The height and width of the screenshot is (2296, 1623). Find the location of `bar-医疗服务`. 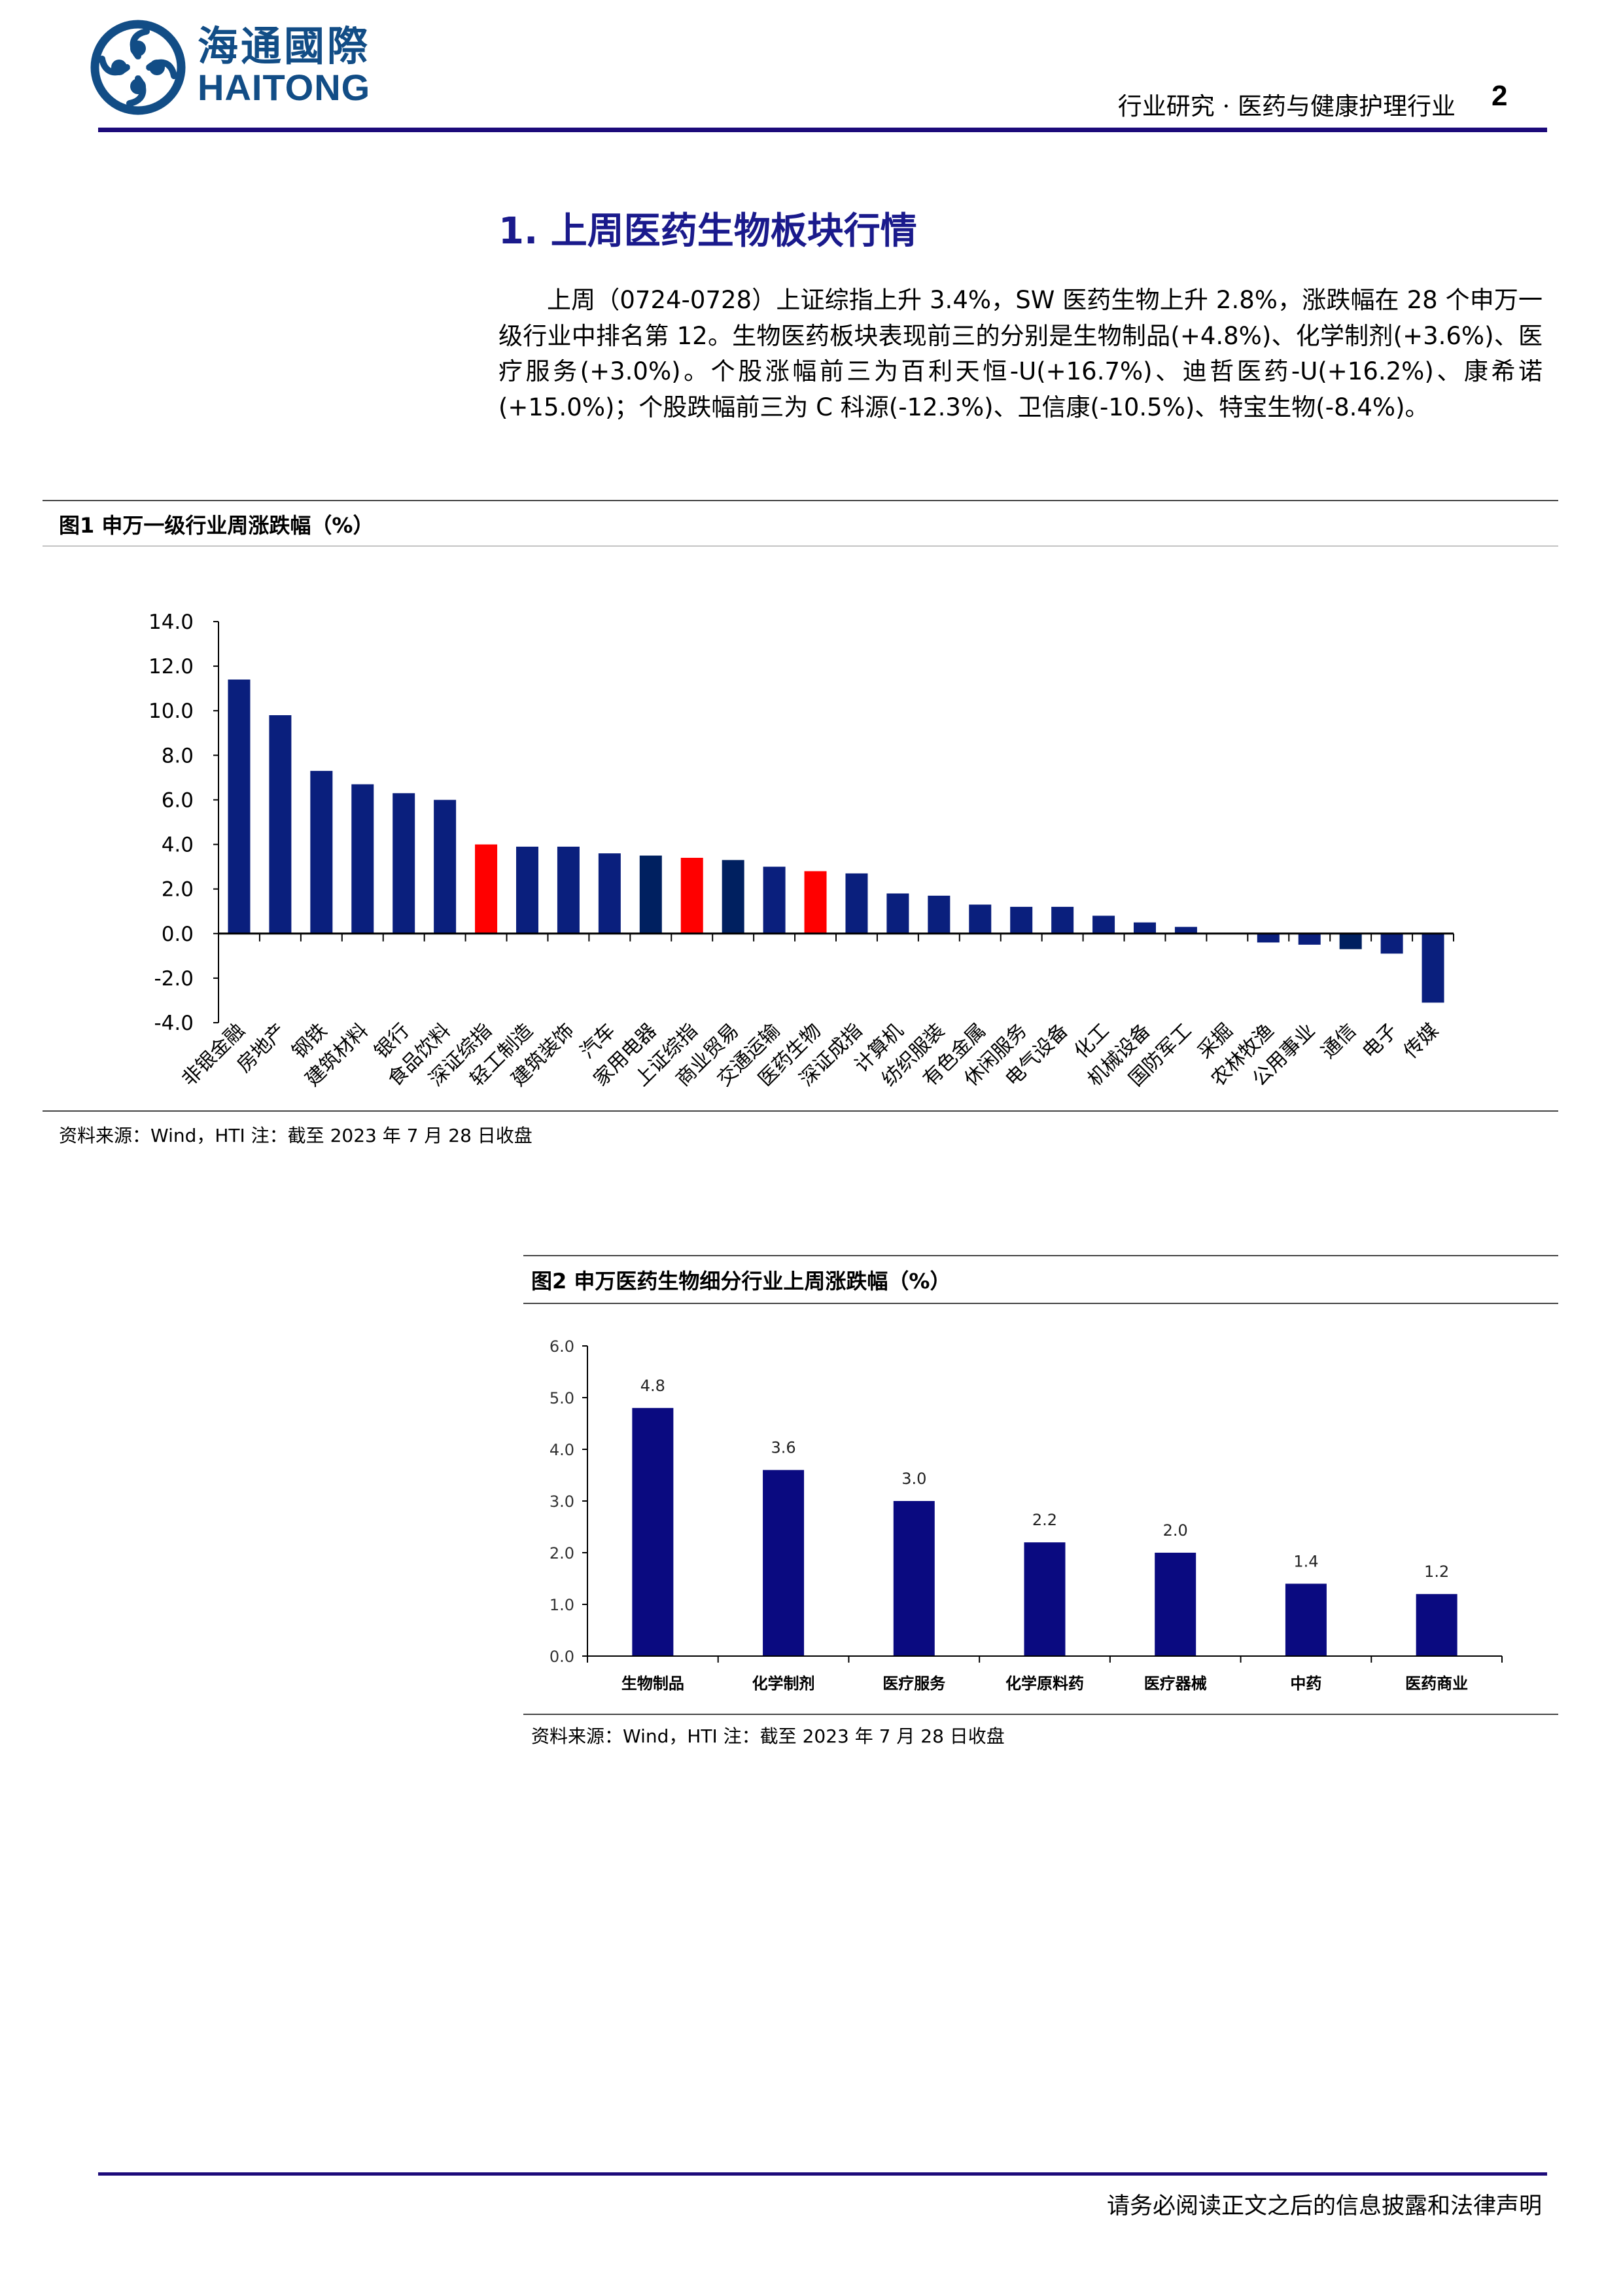

bar-医疗服务 is located at coordinates (914, 1578).